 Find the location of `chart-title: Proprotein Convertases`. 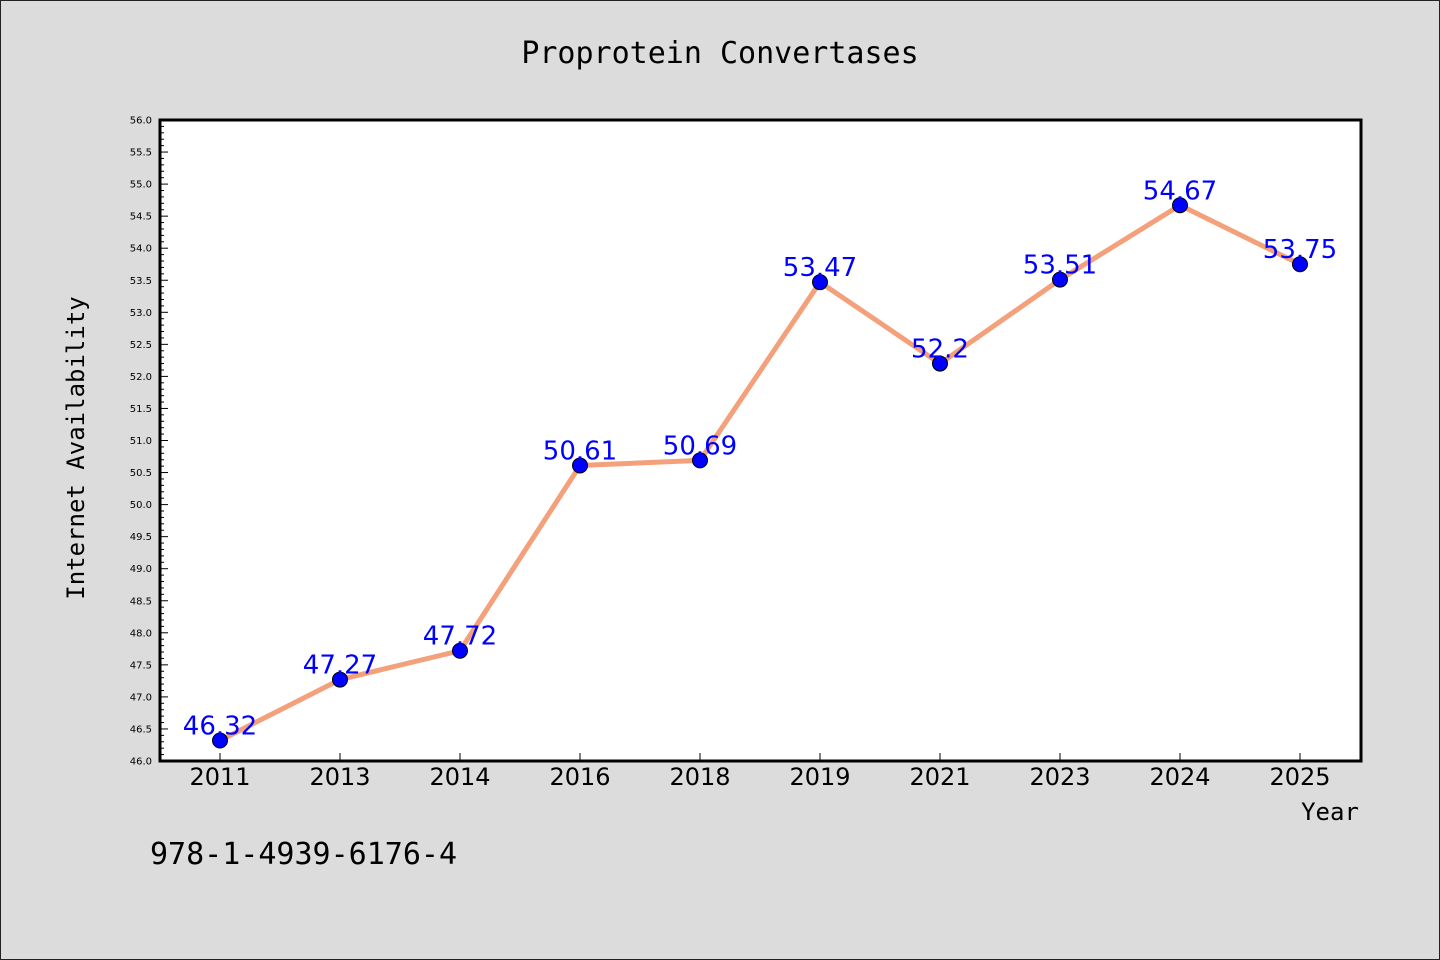

chart-title: Proprotein Convertases is located at coordinates (719, 53).